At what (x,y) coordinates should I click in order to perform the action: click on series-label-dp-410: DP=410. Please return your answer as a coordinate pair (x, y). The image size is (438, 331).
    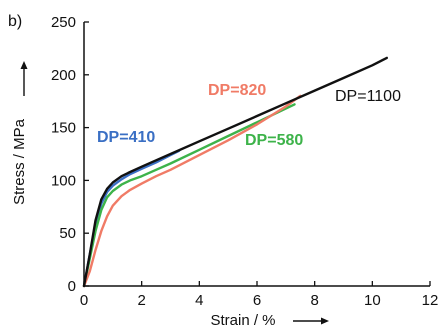
    Looking at the image, I should click on (126, 137).